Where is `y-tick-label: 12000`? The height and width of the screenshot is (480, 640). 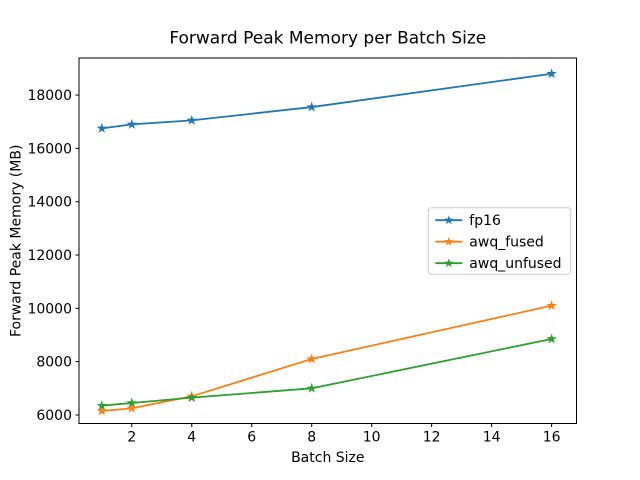
y-tick-label: 12000 is located at coordinates (49, 256).